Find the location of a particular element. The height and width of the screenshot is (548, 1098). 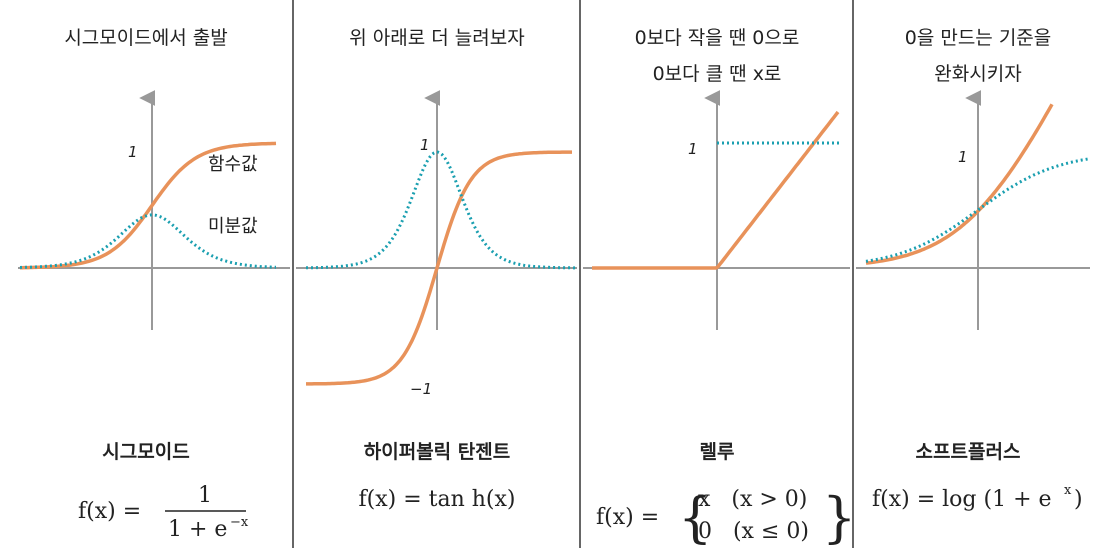

function-name: 소프트플러스 is located at coordinates (968, 452).